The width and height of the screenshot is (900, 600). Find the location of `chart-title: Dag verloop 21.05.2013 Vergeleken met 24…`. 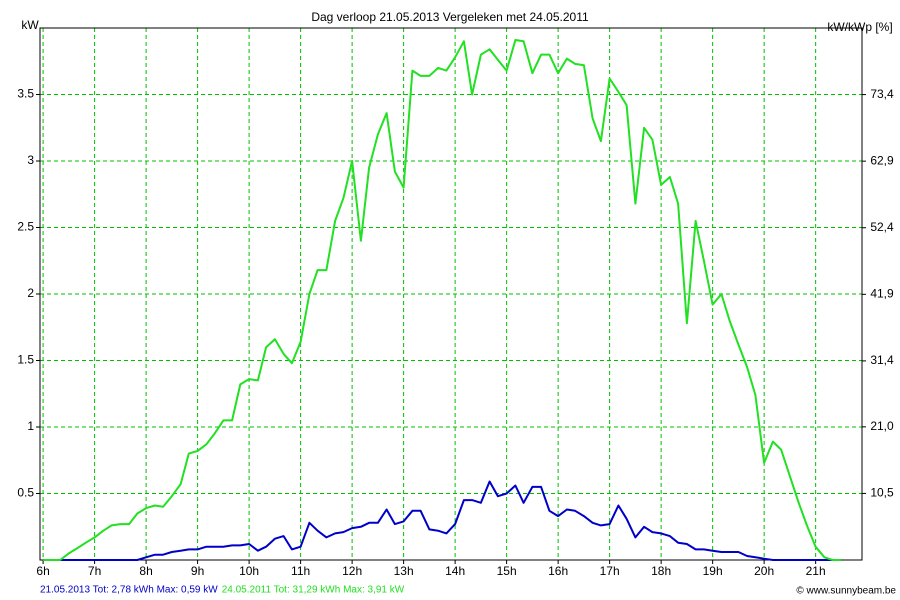

chart-title: Dag verloop 21.05.2013 Vergeleken met 24… is located at coordinates (450, 17).